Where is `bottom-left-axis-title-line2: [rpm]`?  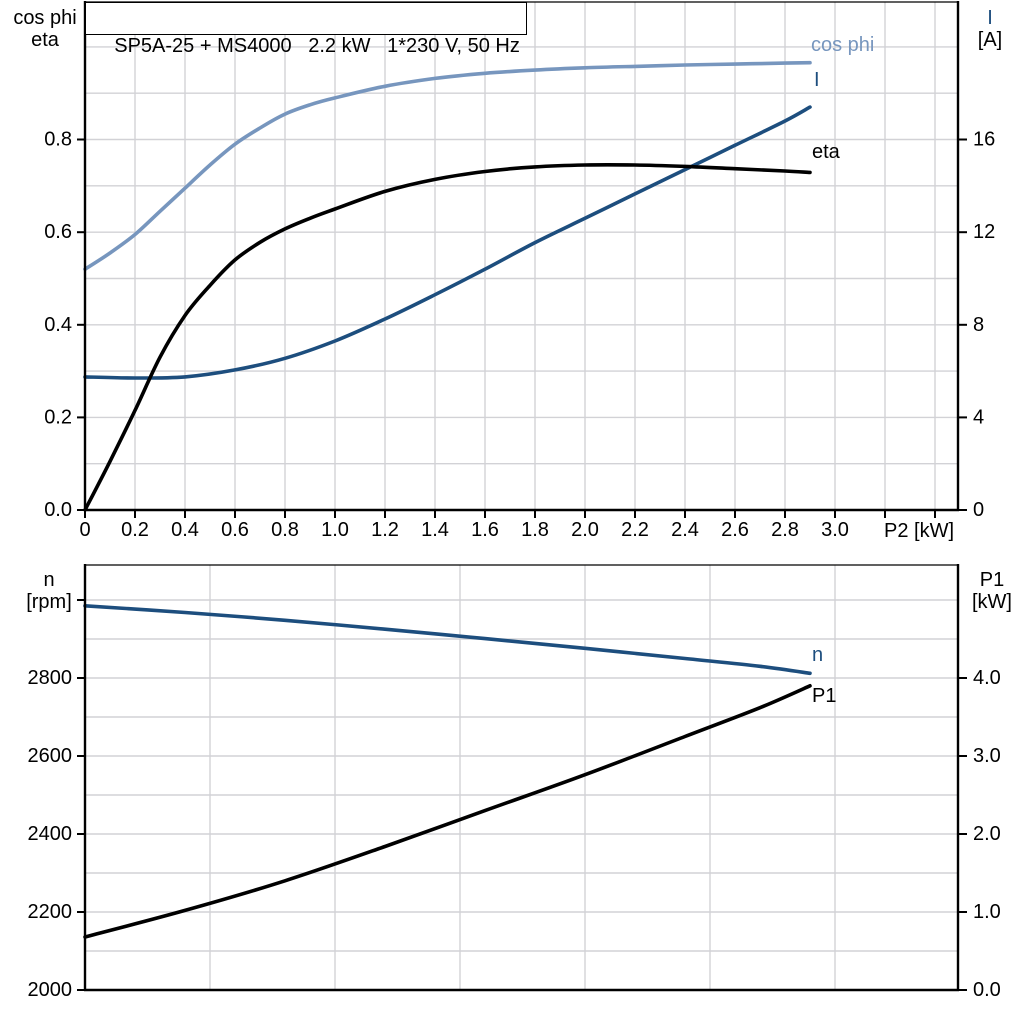
bottom-left-axis-title-line2: [rpm] is located at coordinates (49, 602).